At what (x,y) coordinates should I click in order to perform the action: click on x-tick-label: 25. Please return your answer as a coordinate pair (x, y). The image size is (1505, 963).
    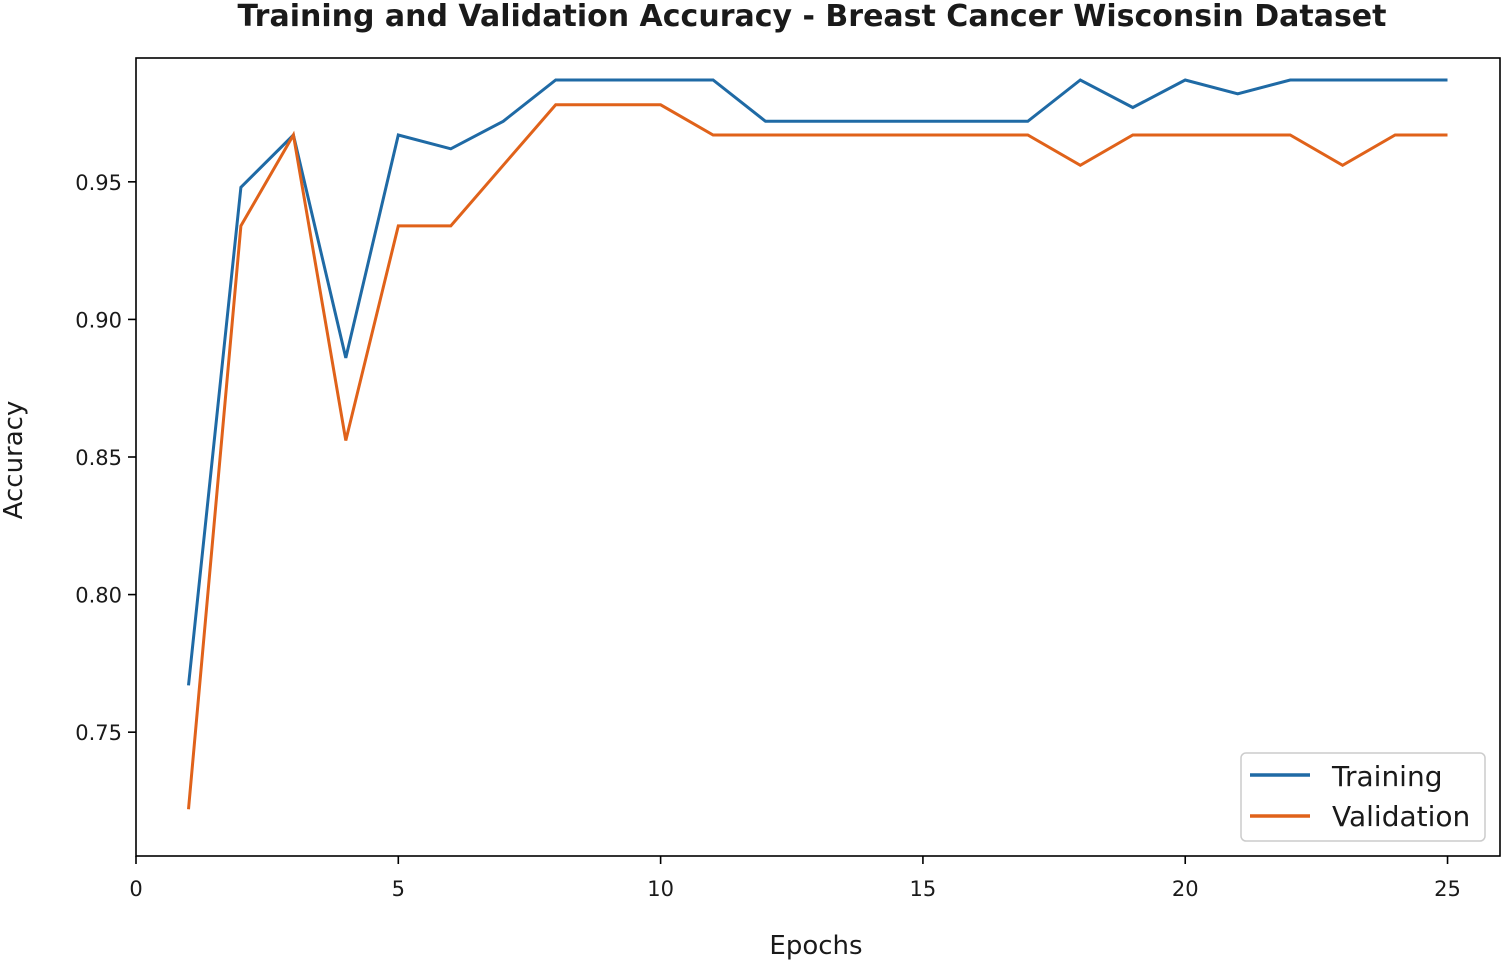
    Looking at the image, I should click on (1447, 889).